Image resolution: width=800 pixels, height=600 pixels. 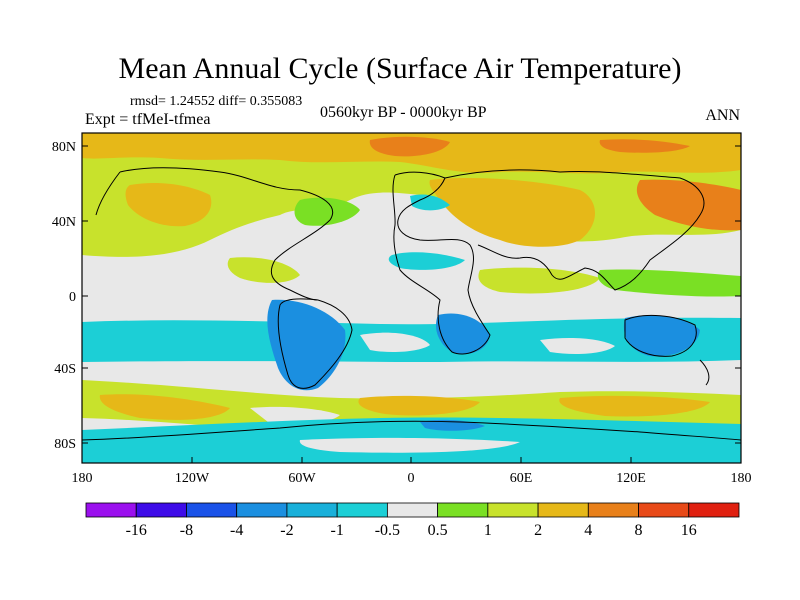 I want to click on season-label: ANN, so click(x=722, y=115).